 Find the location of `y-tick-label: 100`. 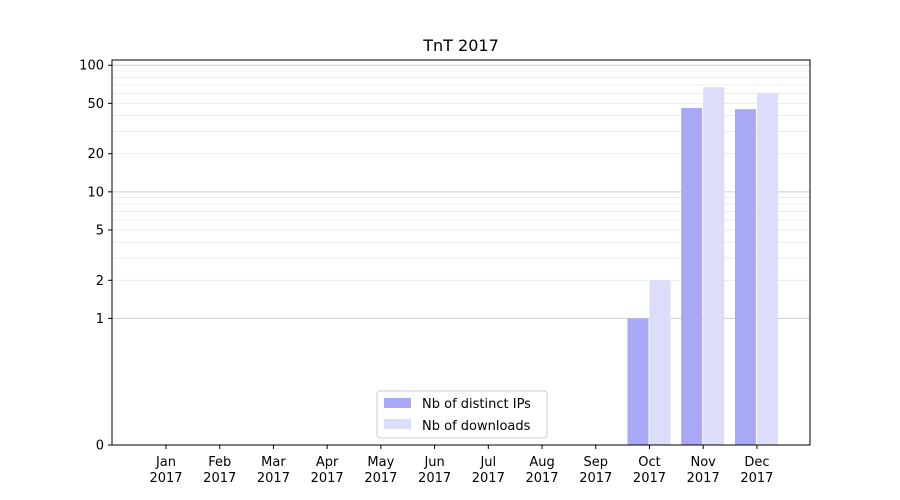

y-tick-label: 100 is located at coordinates (91, 66).